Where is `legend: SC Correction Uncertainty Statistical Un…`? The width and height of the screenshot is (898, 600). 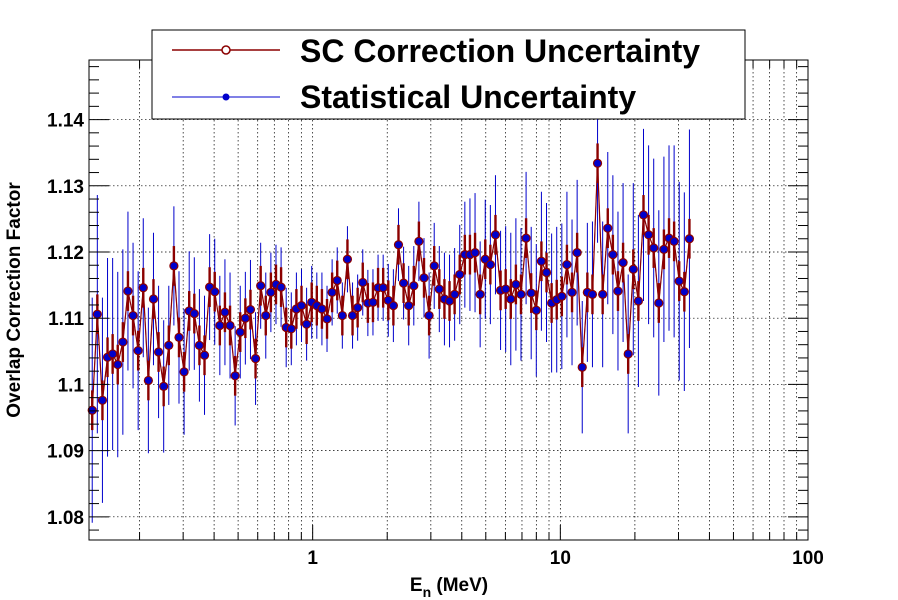
legend: SC Correction Uncertainty Statistical Un… is located at coordinates (448, 74).